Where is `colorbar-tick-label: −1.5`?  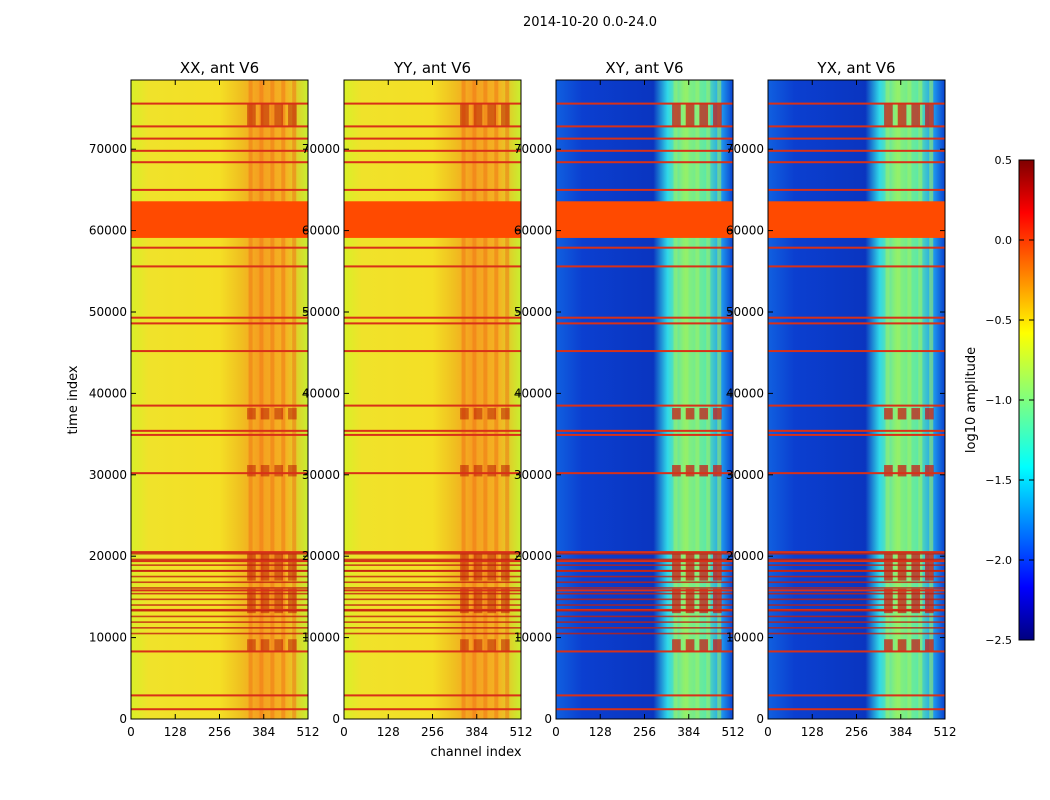
colorbar-tick-label: −1.5 is located at coordinates (998, 480).